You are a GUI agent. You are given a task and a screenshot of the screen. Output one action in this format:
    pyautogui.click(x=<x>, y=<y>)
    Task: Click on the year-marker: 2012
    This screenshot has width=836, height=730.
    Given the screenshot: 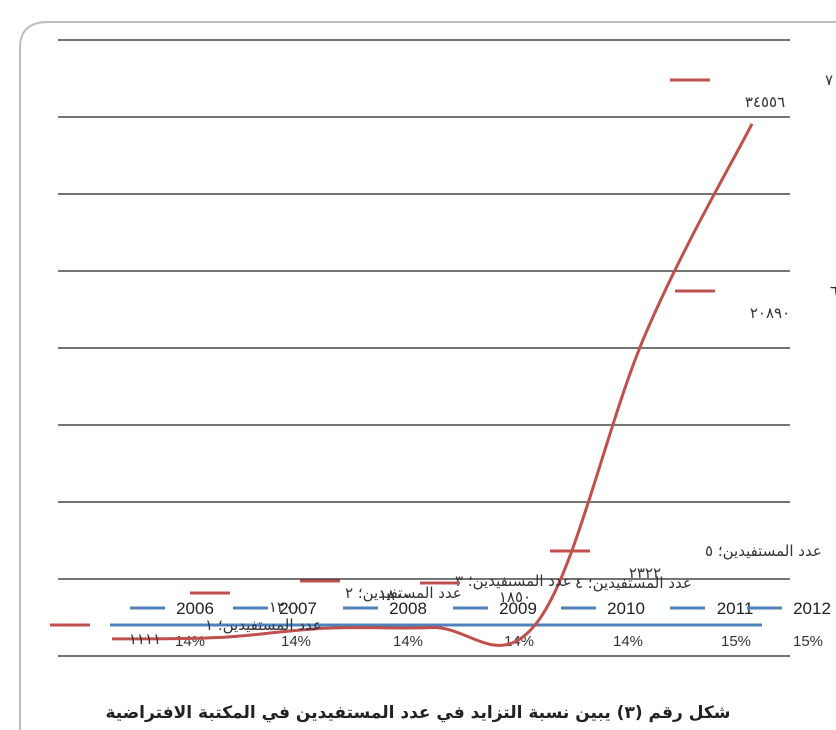 What is the action you would take?
    pyautogui.click(x=789, y=608)
    